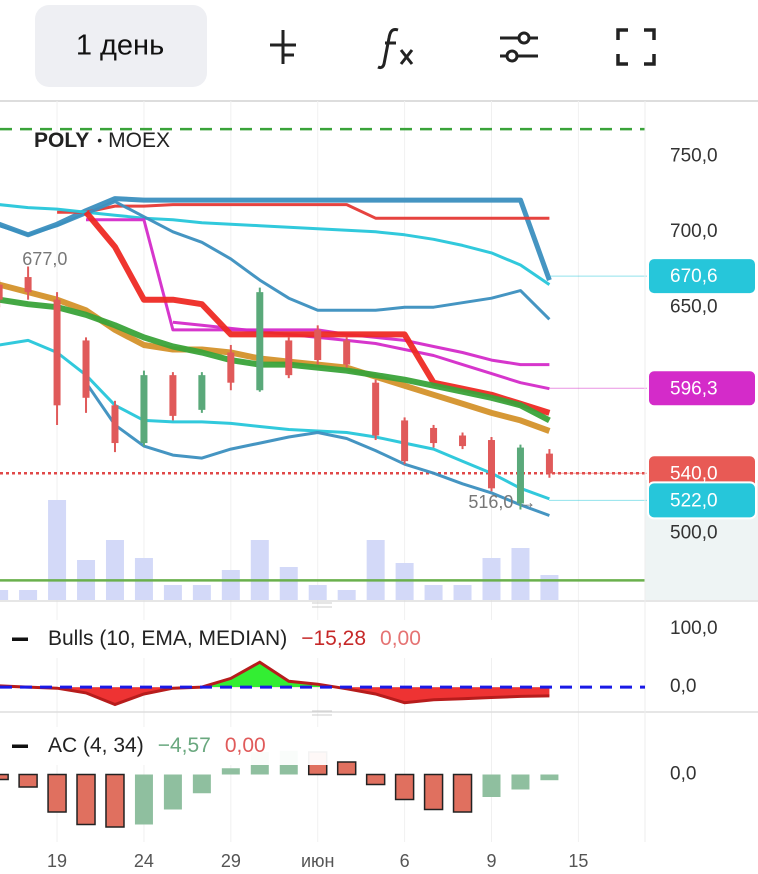 The image size is (758, 874). What do you see at coordinates (283, 47) in the screenshot?
I see `crosshair-icon` at bounding box center [283, 47].